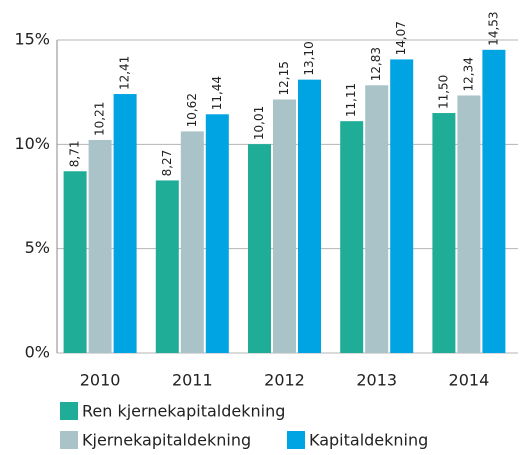 The image size is (523, 455). What do you see at coordinates (309, 58) in the screenshot?
I see `value-label: 13,10` at bounding box center [309, 58].